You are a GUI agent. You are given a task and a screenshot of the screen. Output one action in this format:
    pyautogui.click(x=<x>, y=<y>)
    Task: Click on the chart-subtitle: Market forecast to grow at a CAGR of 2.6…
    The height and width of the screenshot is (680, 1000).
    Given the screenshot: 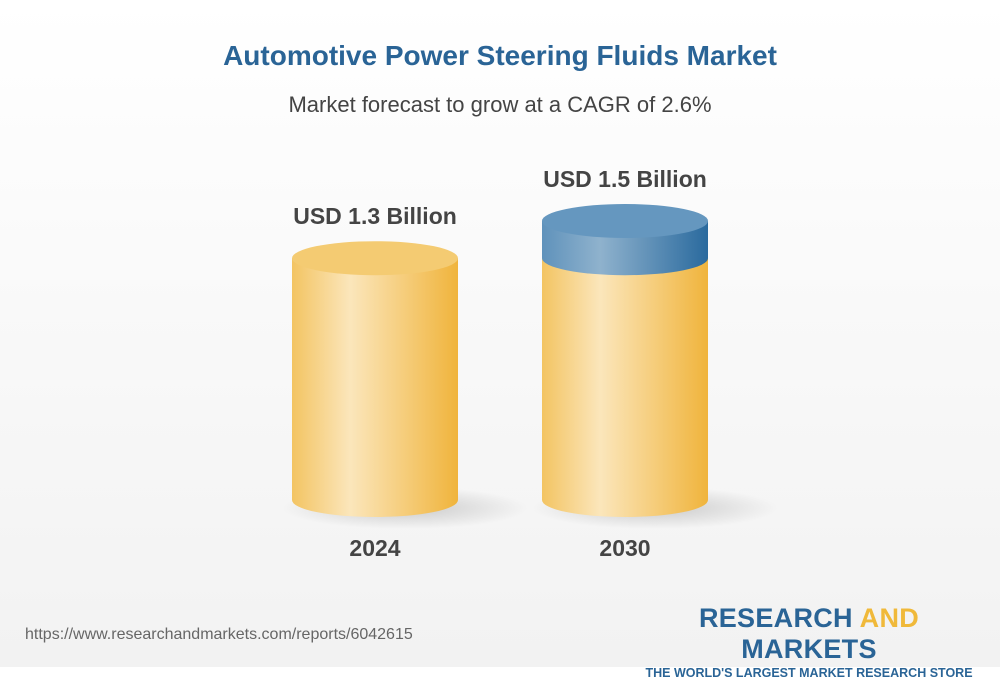 What is the action you would take?
    pyautogui.click(x=500, y=104)
    